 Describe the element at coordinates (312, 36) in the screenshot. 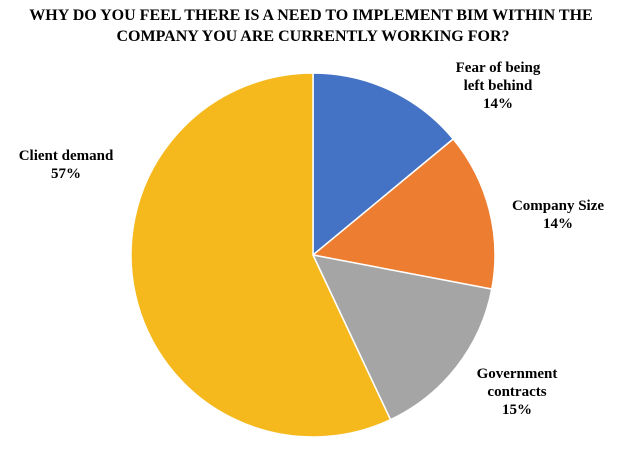

I see `chart-title-line-2: COMPANY YOU ARE CURRENTLY WORKING FOR?` at that location.